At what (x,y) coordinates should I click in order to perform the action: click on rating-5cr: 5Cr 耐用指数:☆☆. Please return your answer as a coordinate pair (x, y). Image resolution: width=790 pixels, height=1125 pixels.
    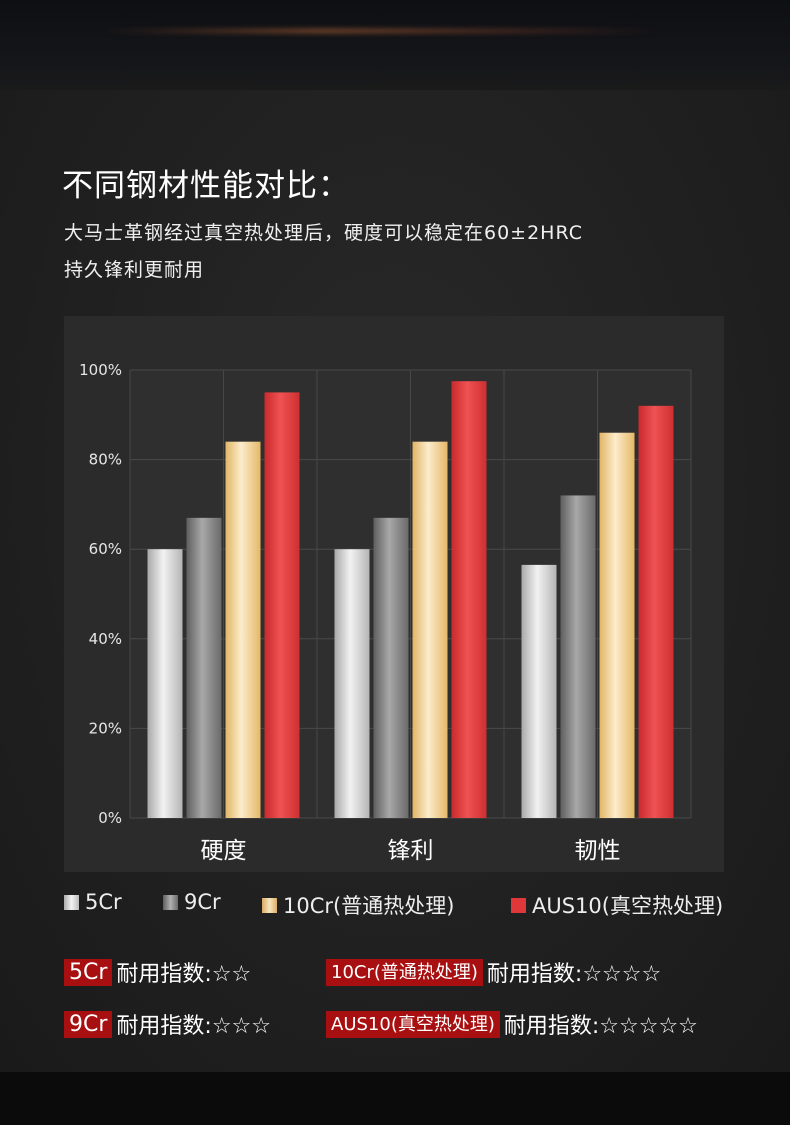
    Looking at the image, I should click on (157, 972).